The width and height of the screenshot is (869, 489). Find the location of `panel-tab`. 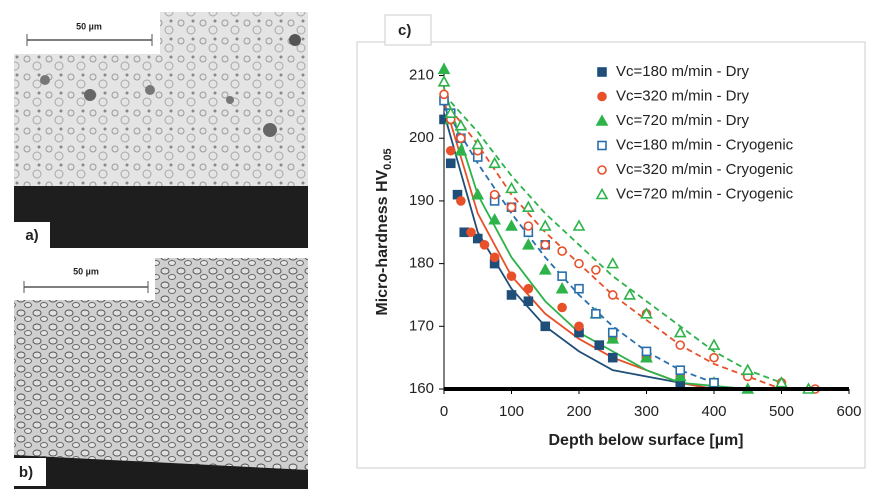

panel-tab is located at coordinates (408, 30).